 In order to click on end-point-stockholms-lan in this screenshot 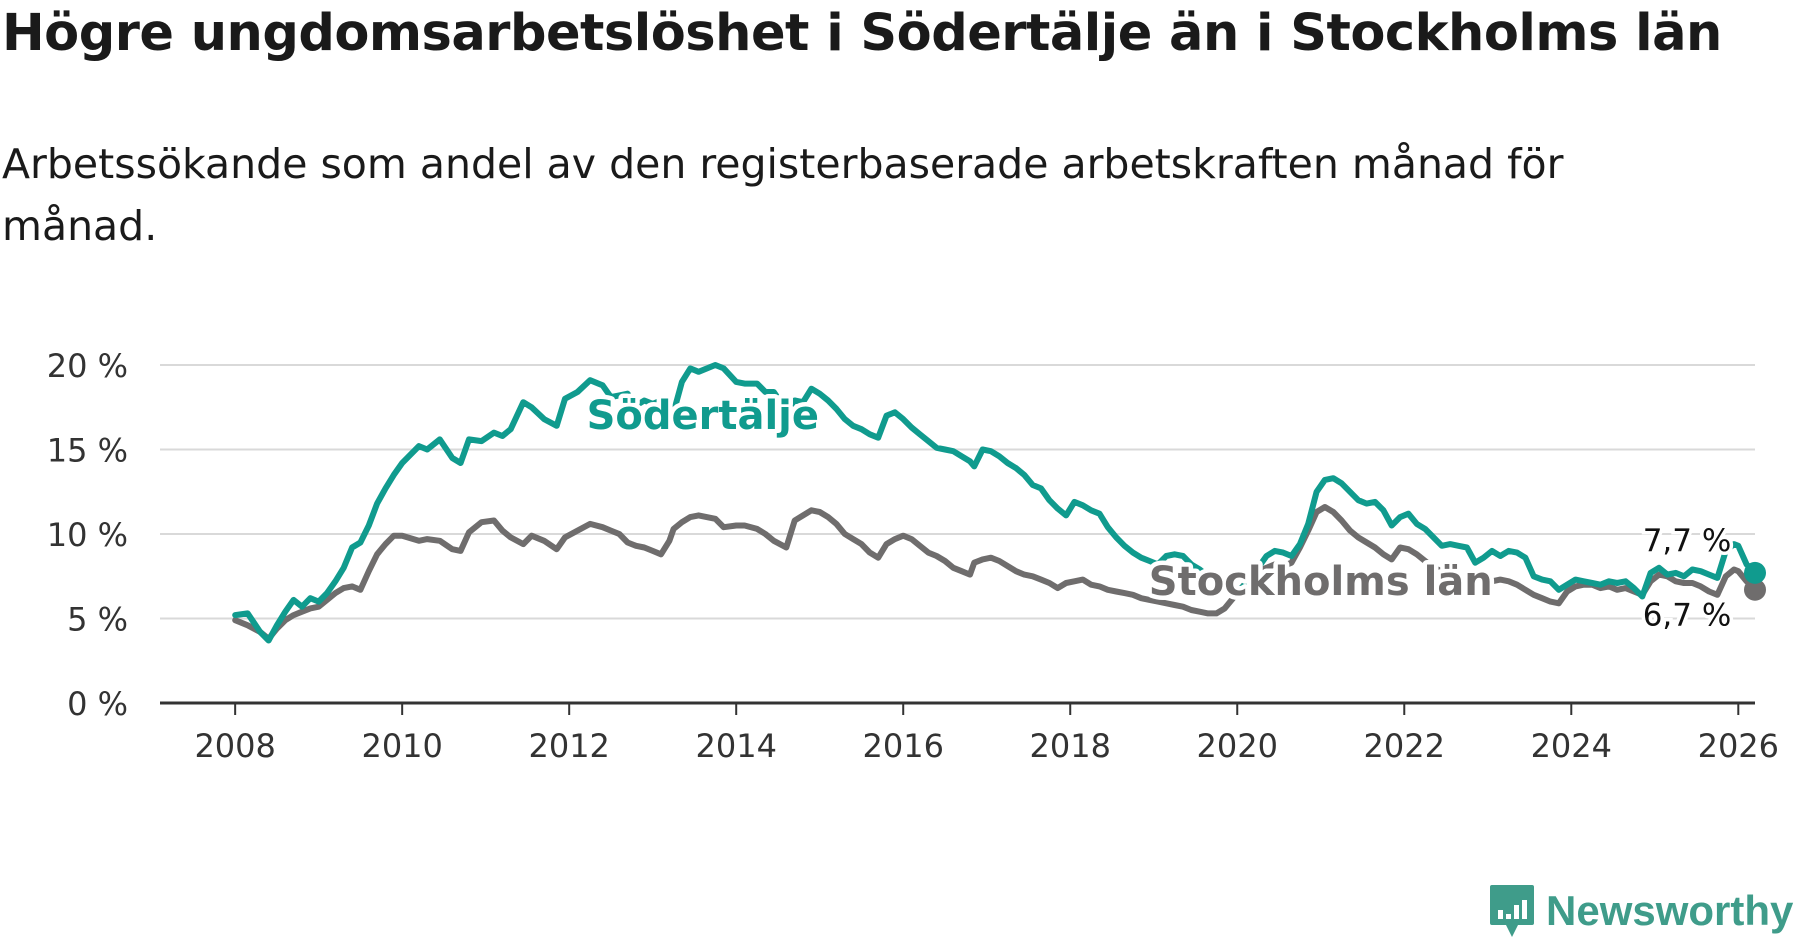, I will do `click(1755, 589)`.